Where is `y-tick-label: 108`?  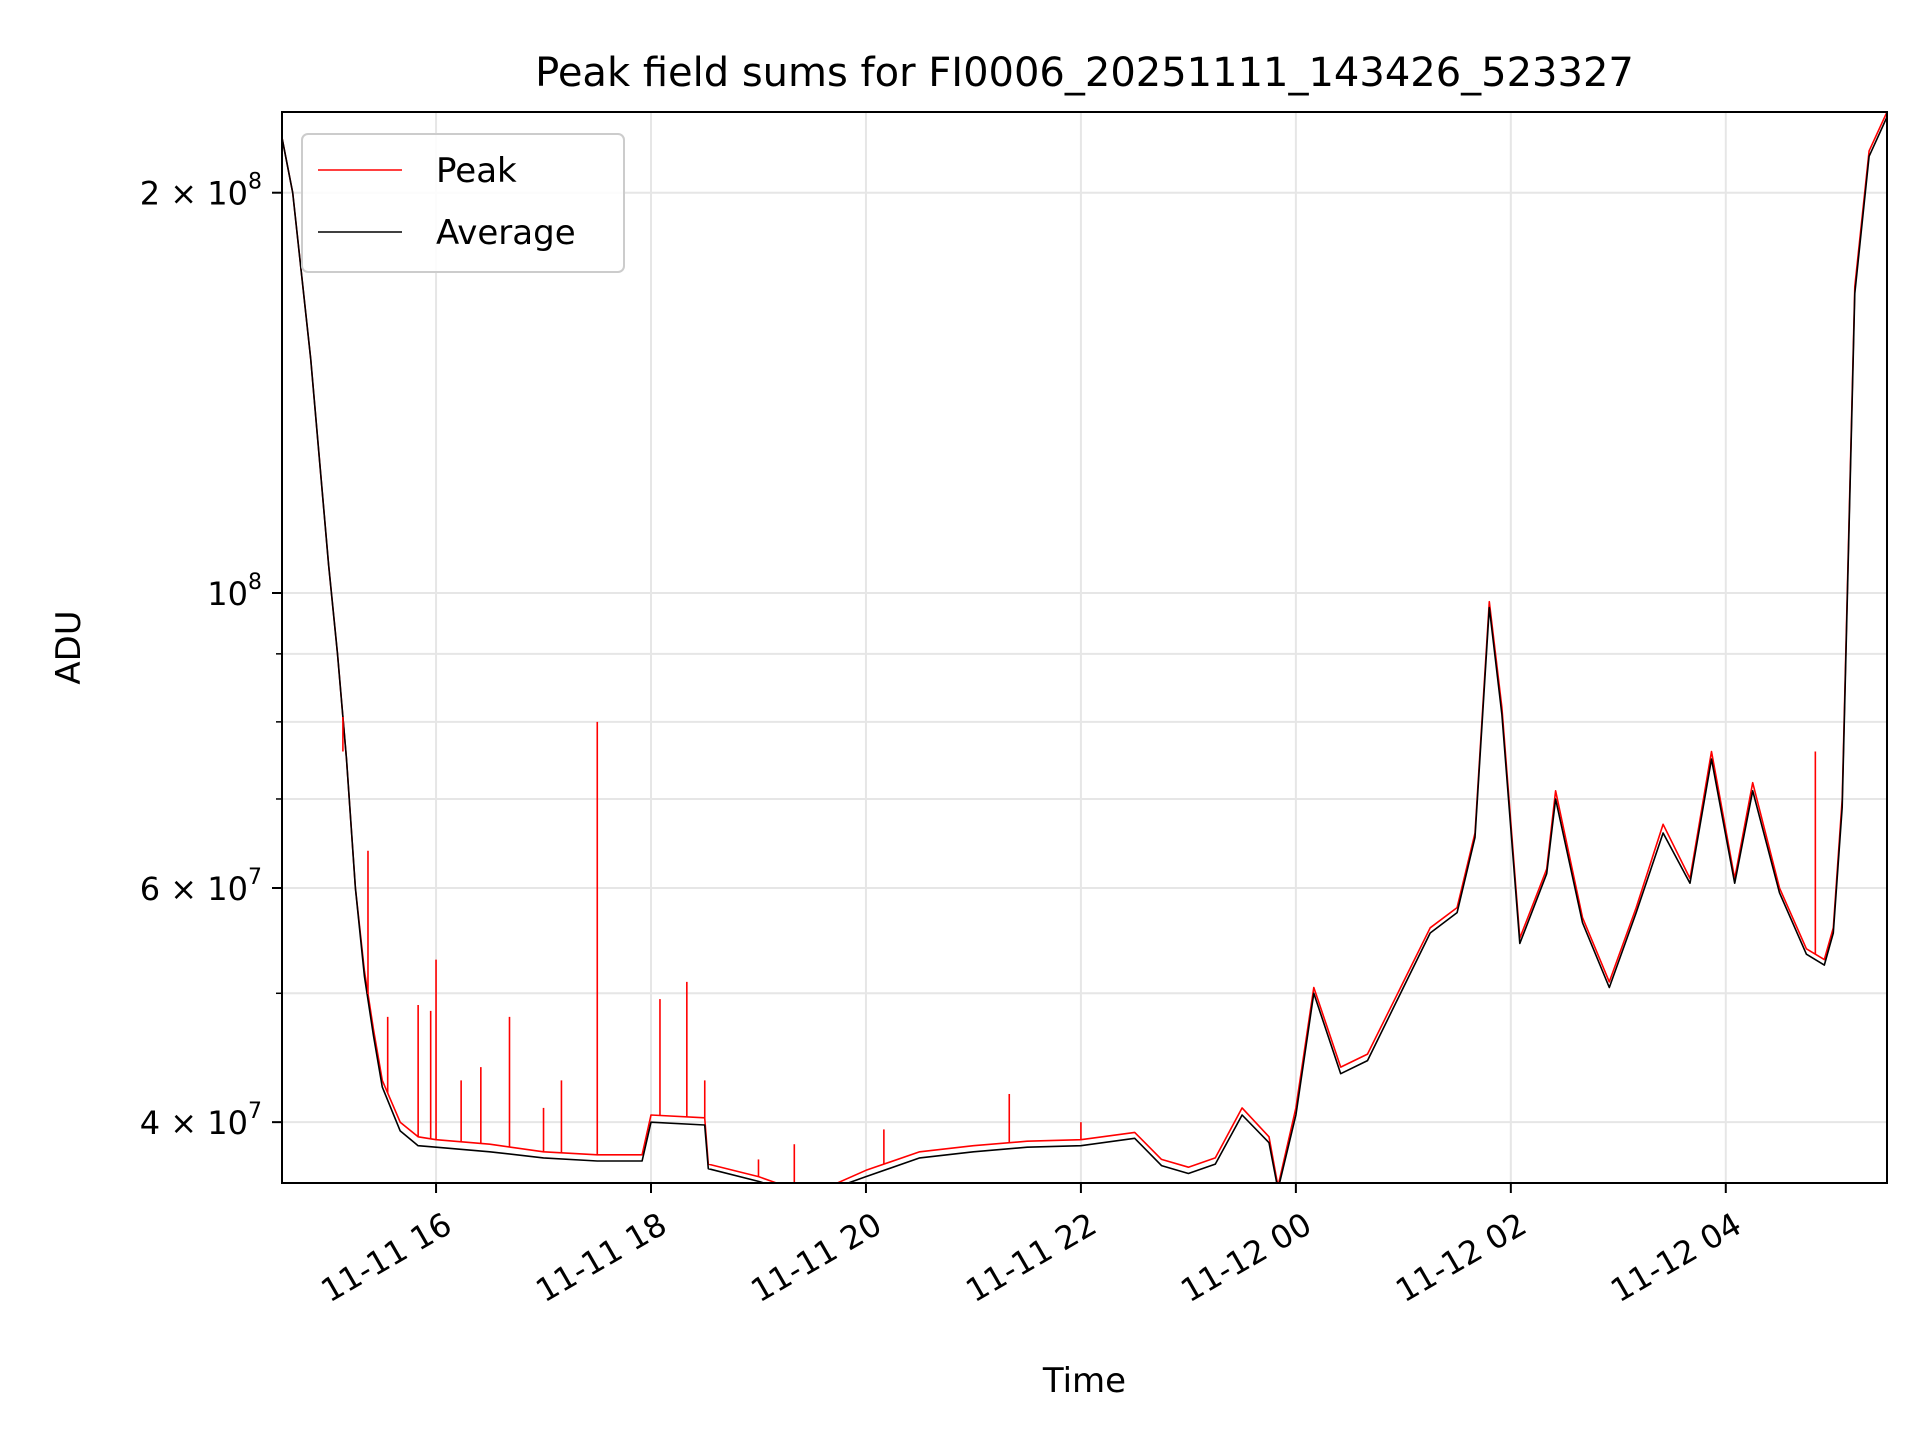 y-tick-label: 108 is located at coordinates (234, 591).